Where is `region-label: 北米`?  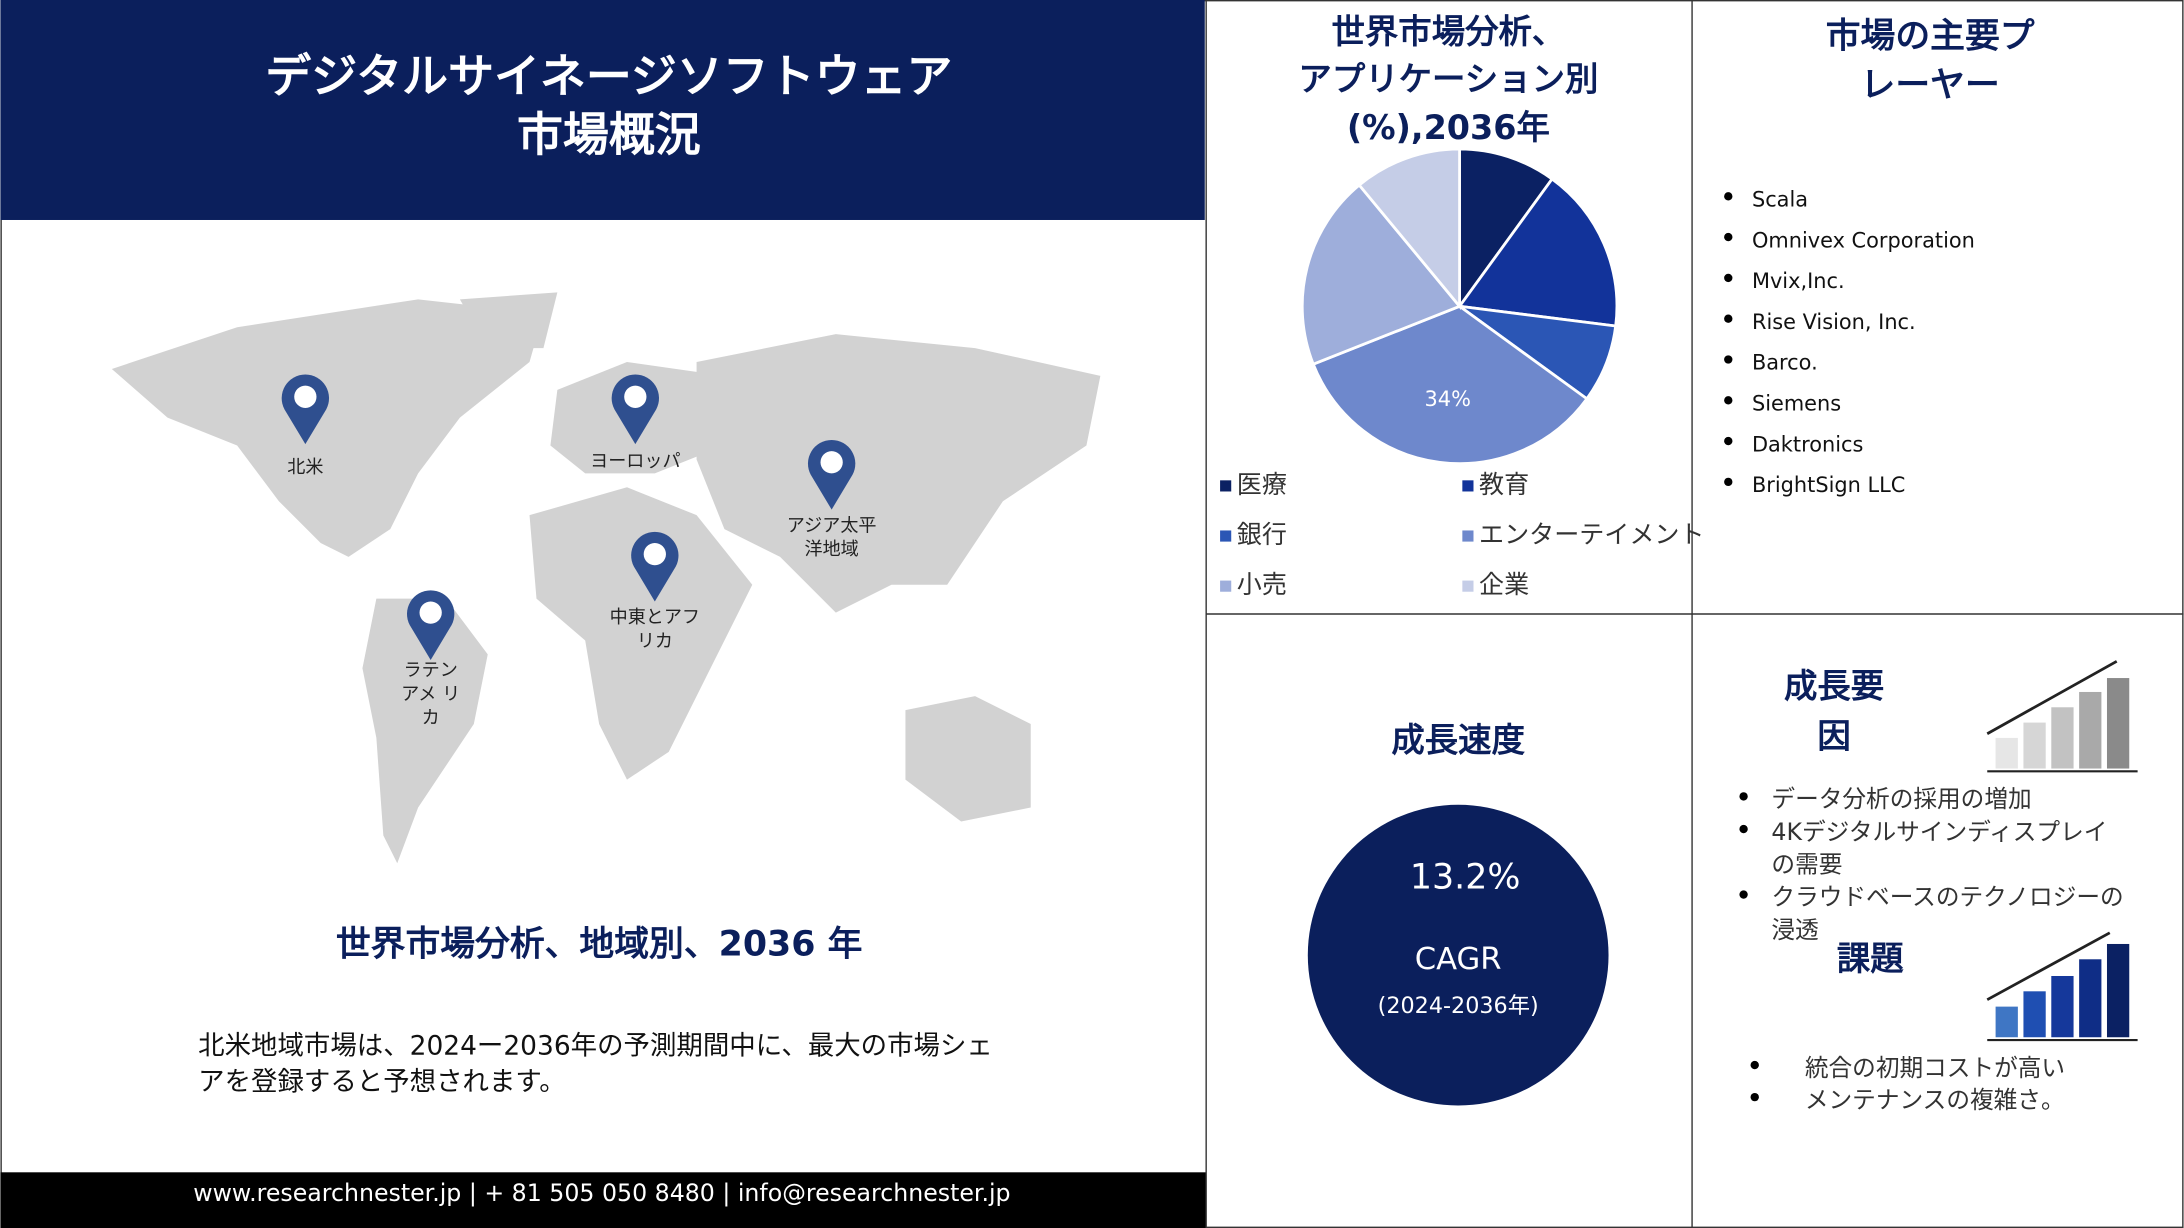
region-label: 北米 is located at coordinates (305, 467).